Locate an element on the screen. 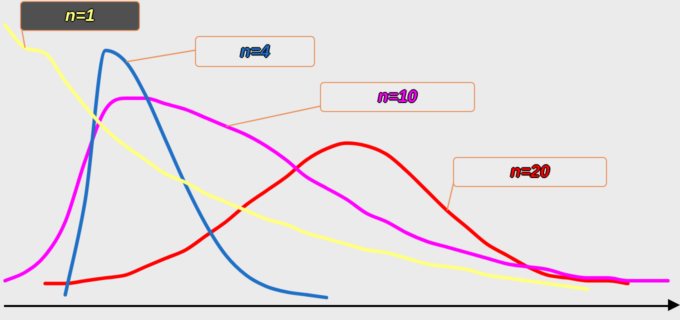 This screenshot has height=320, width=680. callout: n=1 is located at coordinates (80, 25).